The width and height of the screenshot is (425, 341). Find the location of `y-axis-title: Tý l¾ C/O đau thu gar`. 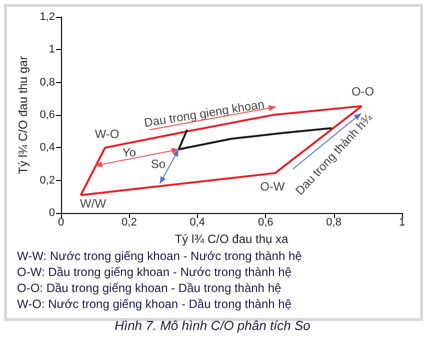

y-axis-title: Tý l¾ C/O đau thu gar is located at coordinates (23, 115).